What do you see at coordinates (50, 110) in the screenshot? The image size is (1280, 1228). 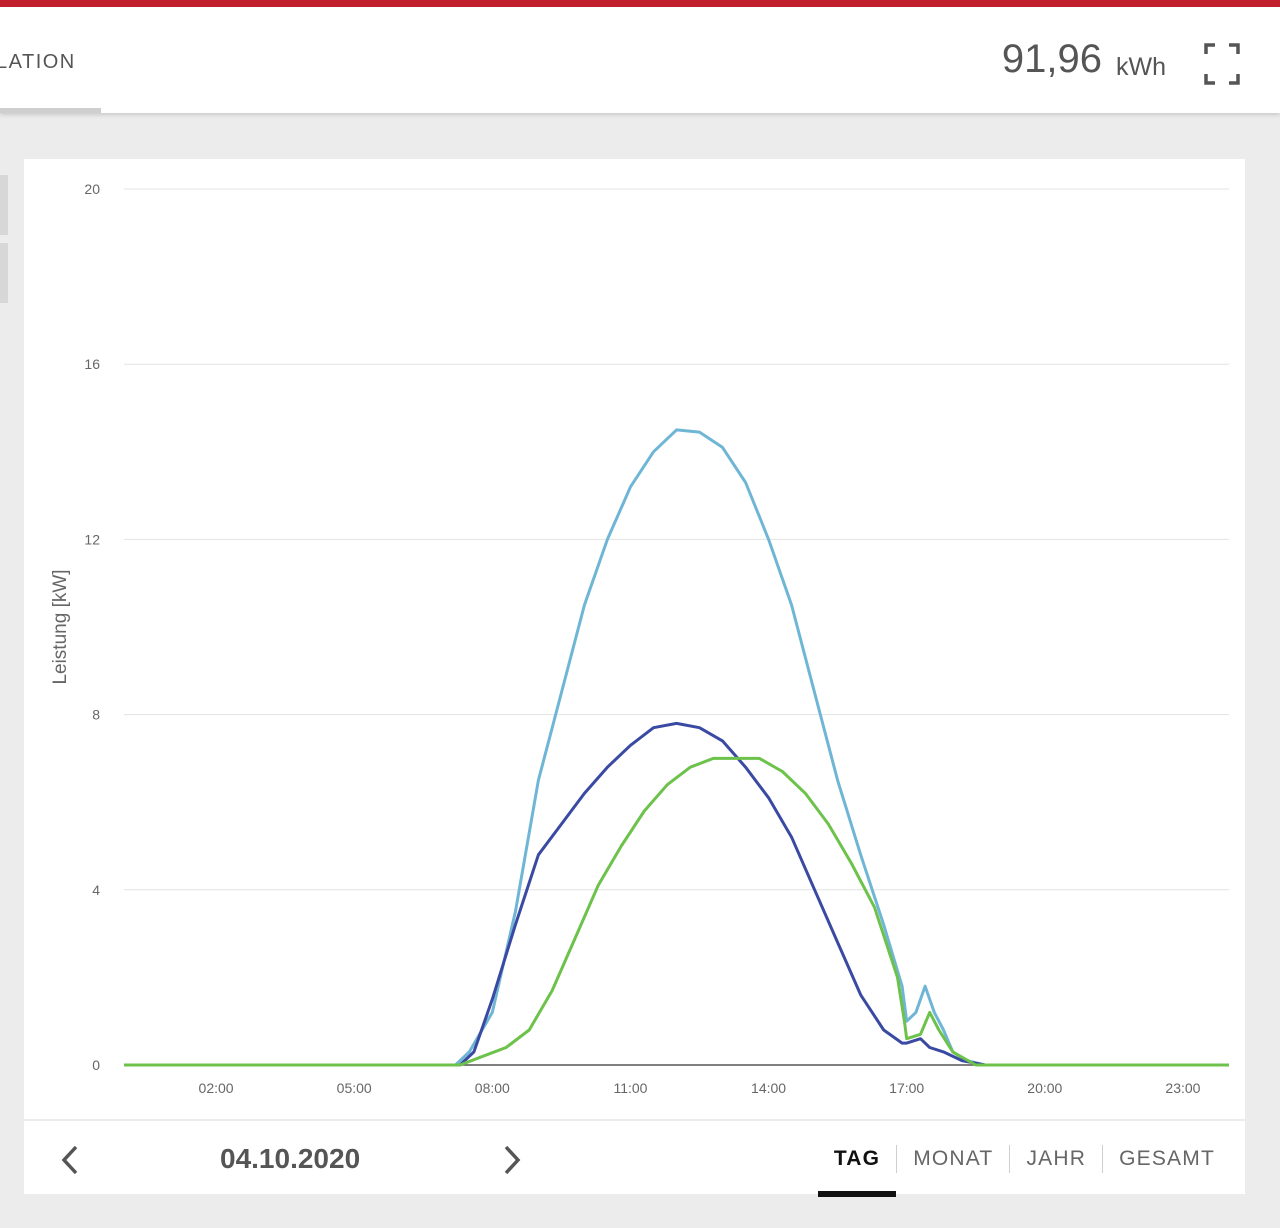 I see `tab-active-underline` at bounding box center [50, 110].